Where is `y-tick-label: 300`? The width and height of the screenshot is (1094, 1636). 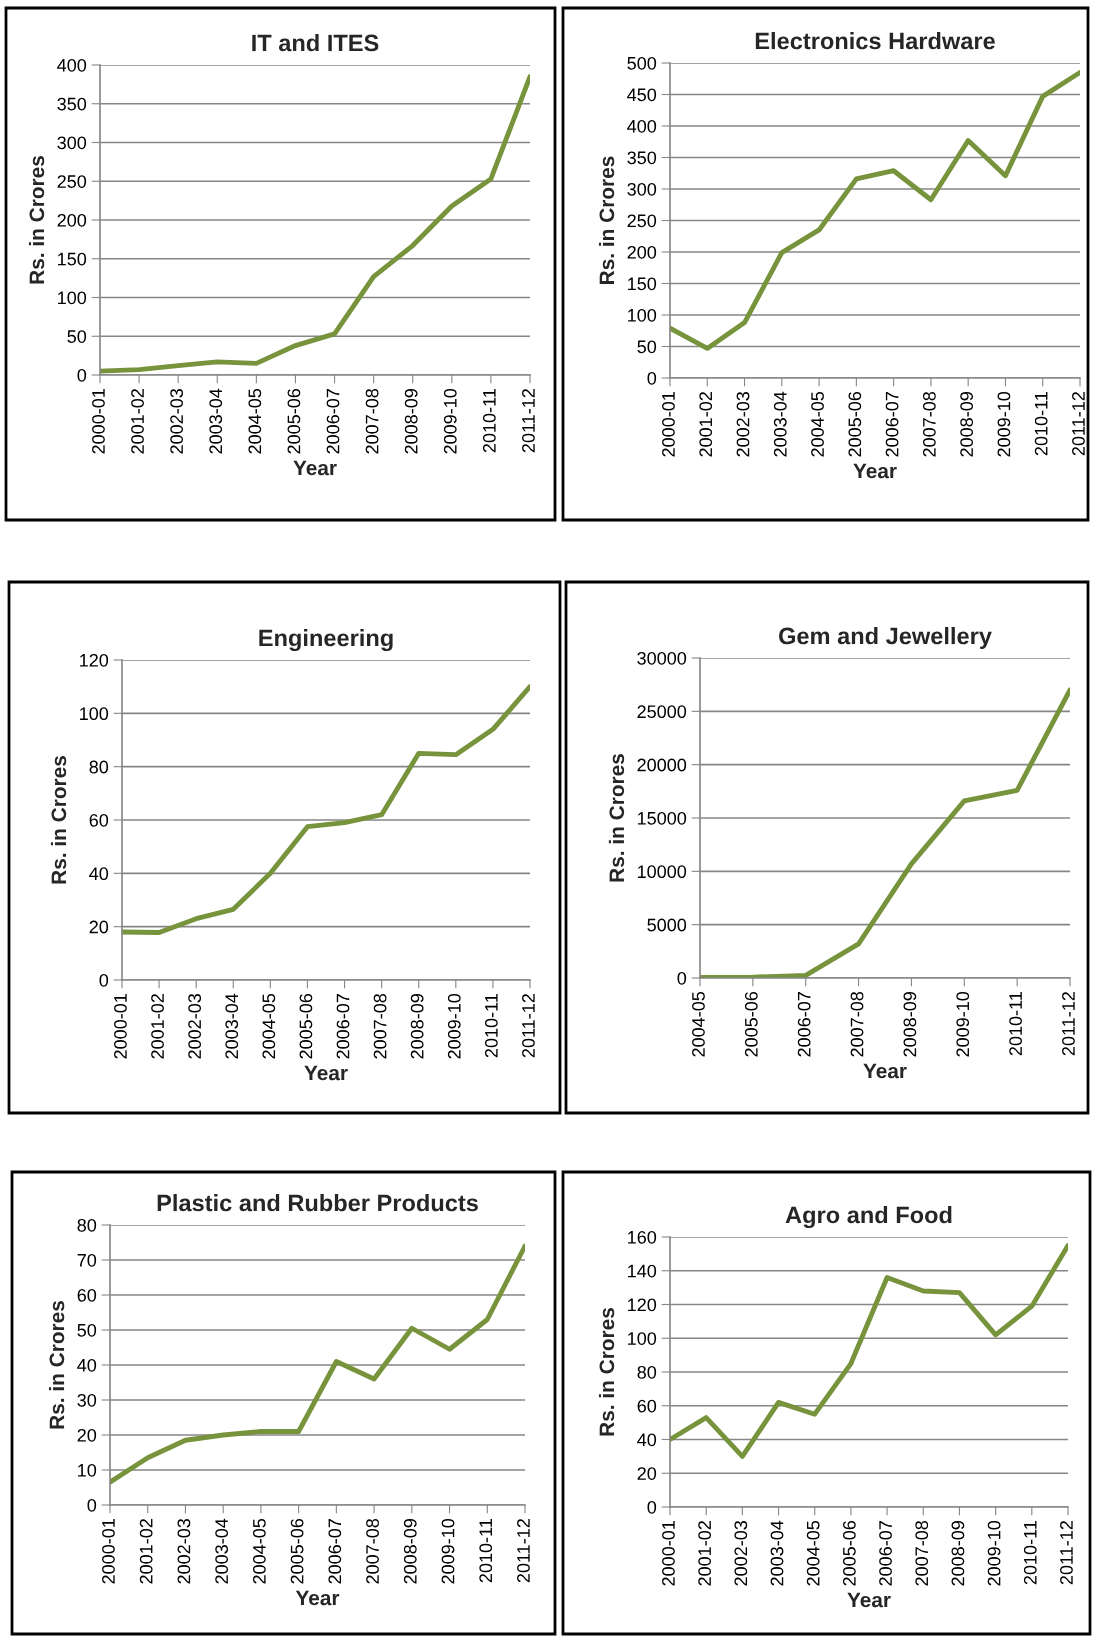
y-tick-label: 300 is located at coordinates (642, 189).